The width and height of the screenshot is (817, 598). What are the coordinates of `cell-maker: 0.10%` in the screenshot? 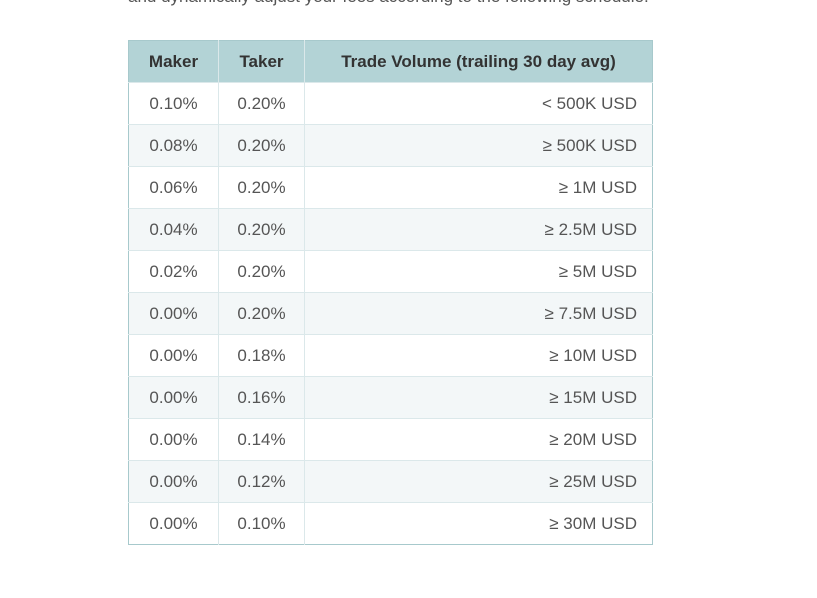 It's located at (173, 103).